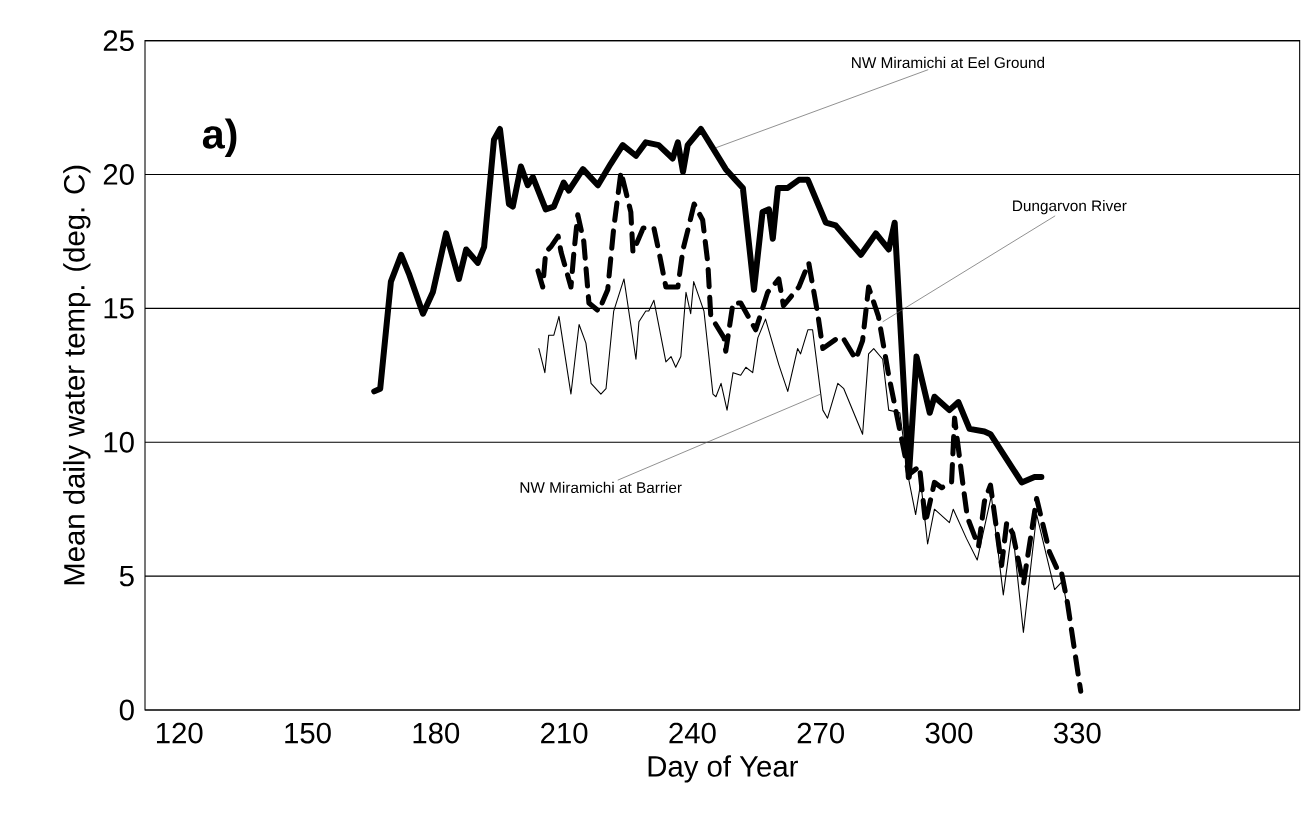  What do you see at coordinates (179, 733) in the screenshot?
I see `x-tick-label: 120` at bounding box center [179, 733].